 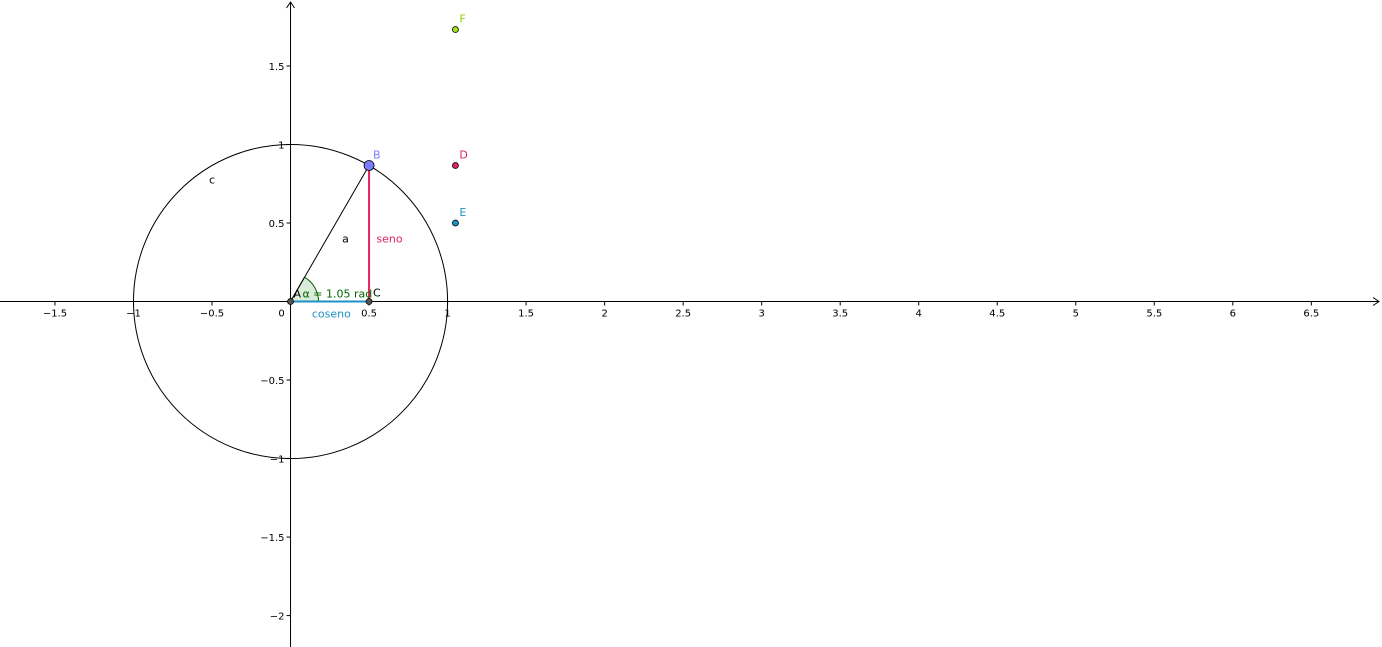 What do you see at coordinates (212, 314) in the screenshot?
I see `x-tick-label: −0.5` at bounding box center [212, 314].